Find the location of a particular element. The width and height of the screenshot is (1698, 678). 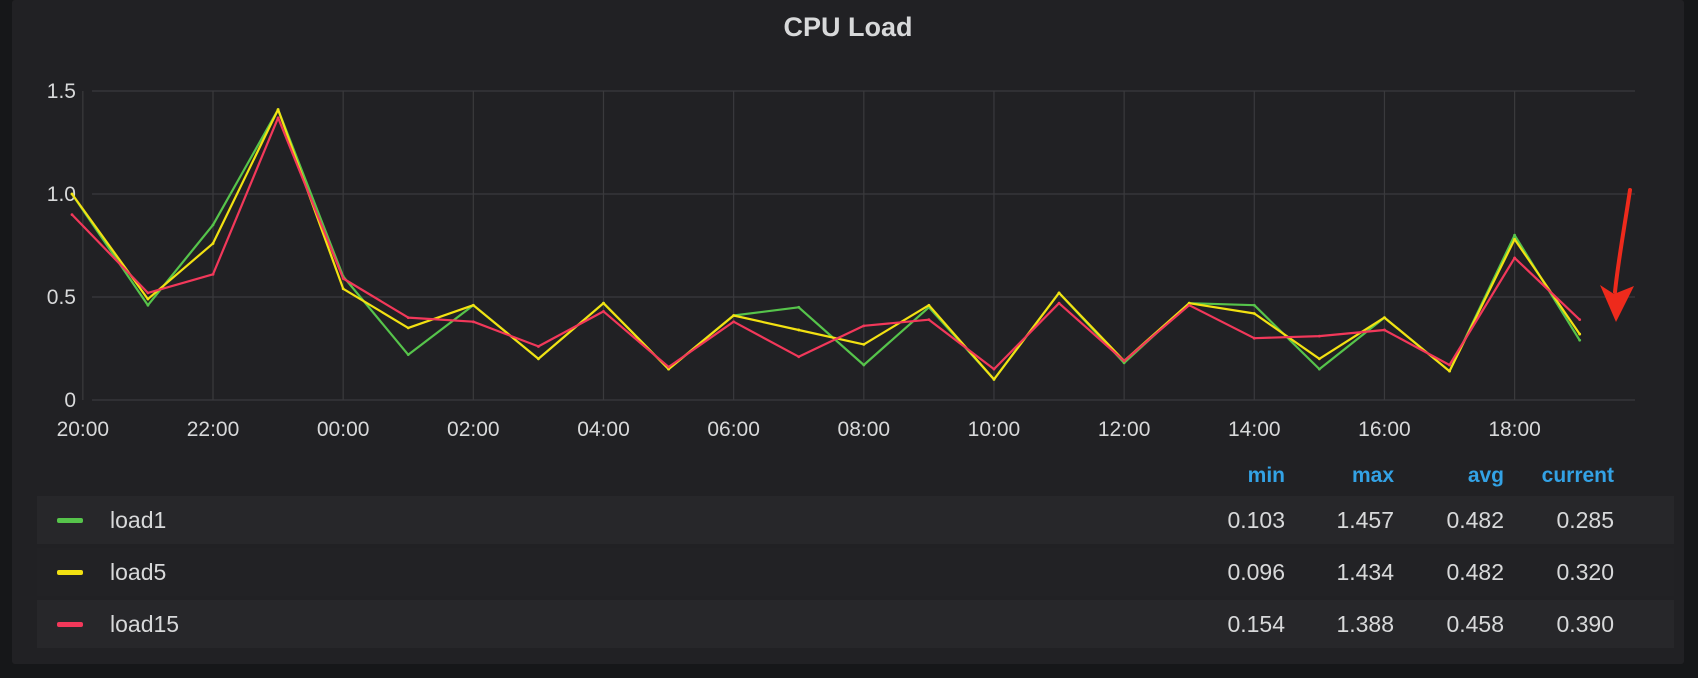

x-tick-label: 16:00 is located at coordinates (1384, 429).